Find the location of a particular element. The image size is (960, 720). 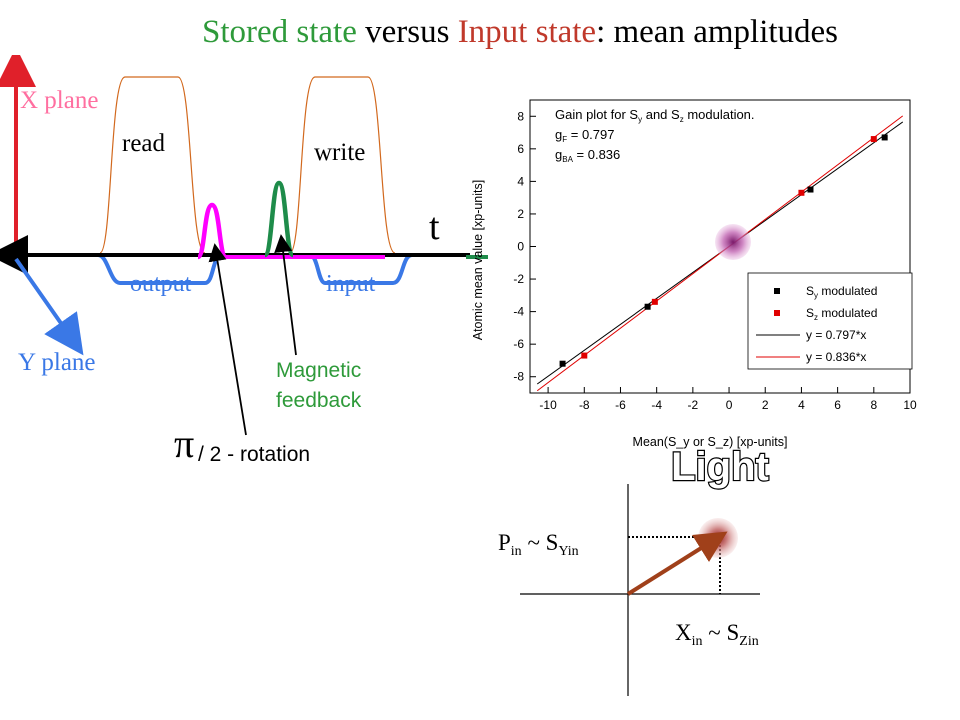

write-pulse is located at coordinates (342, 165).